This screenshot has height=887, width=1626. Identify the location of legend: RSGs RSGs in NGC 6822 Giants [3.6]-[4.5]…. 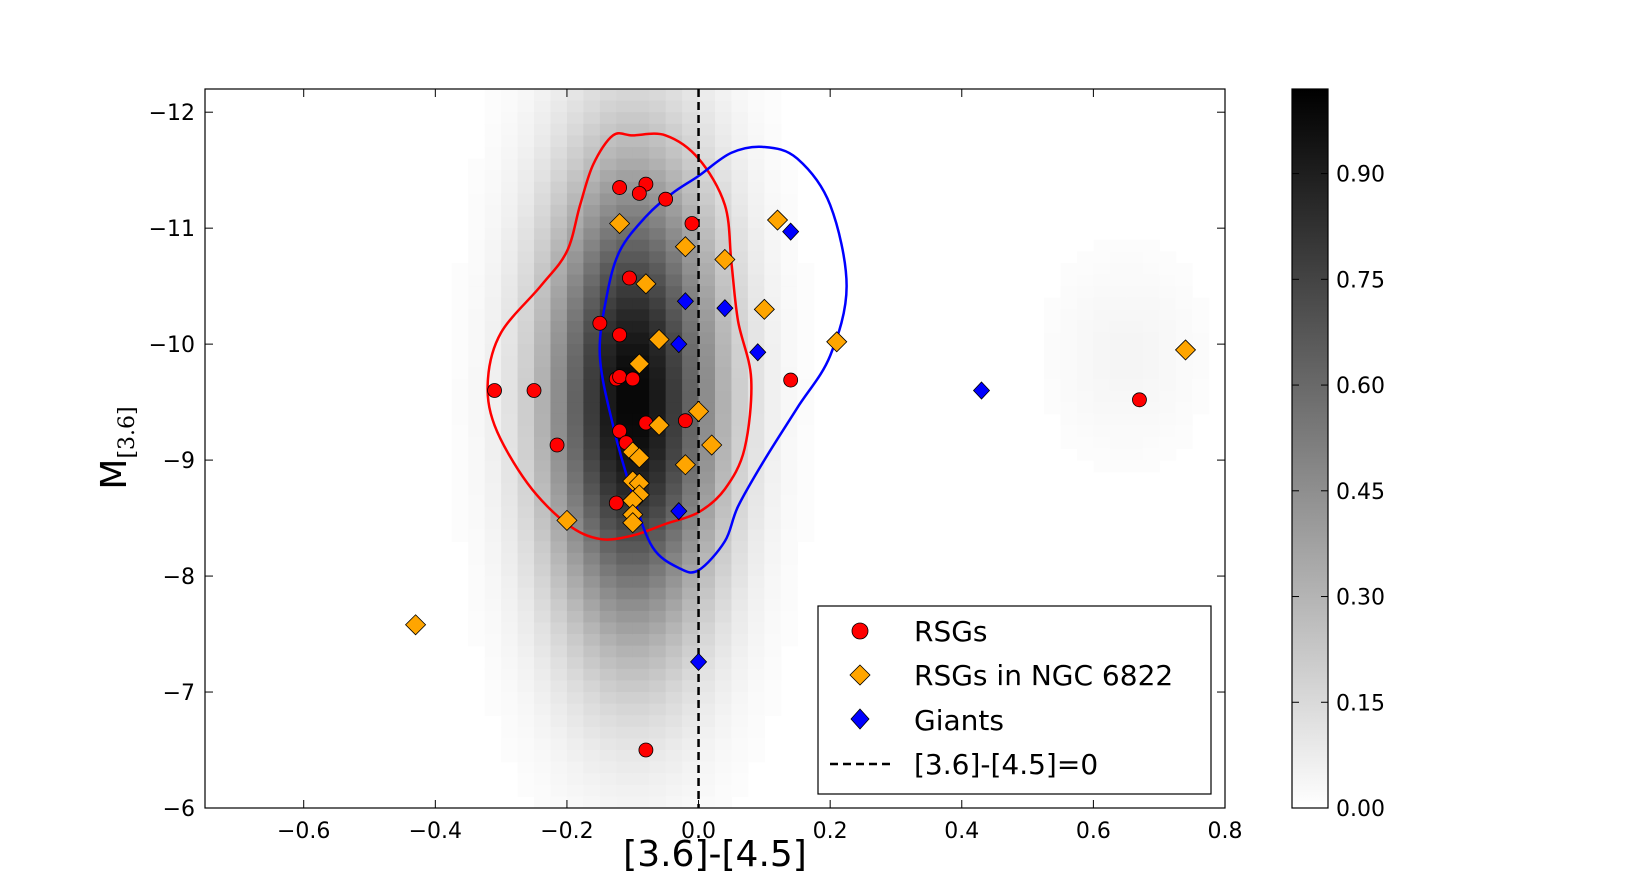
(1014, 700).